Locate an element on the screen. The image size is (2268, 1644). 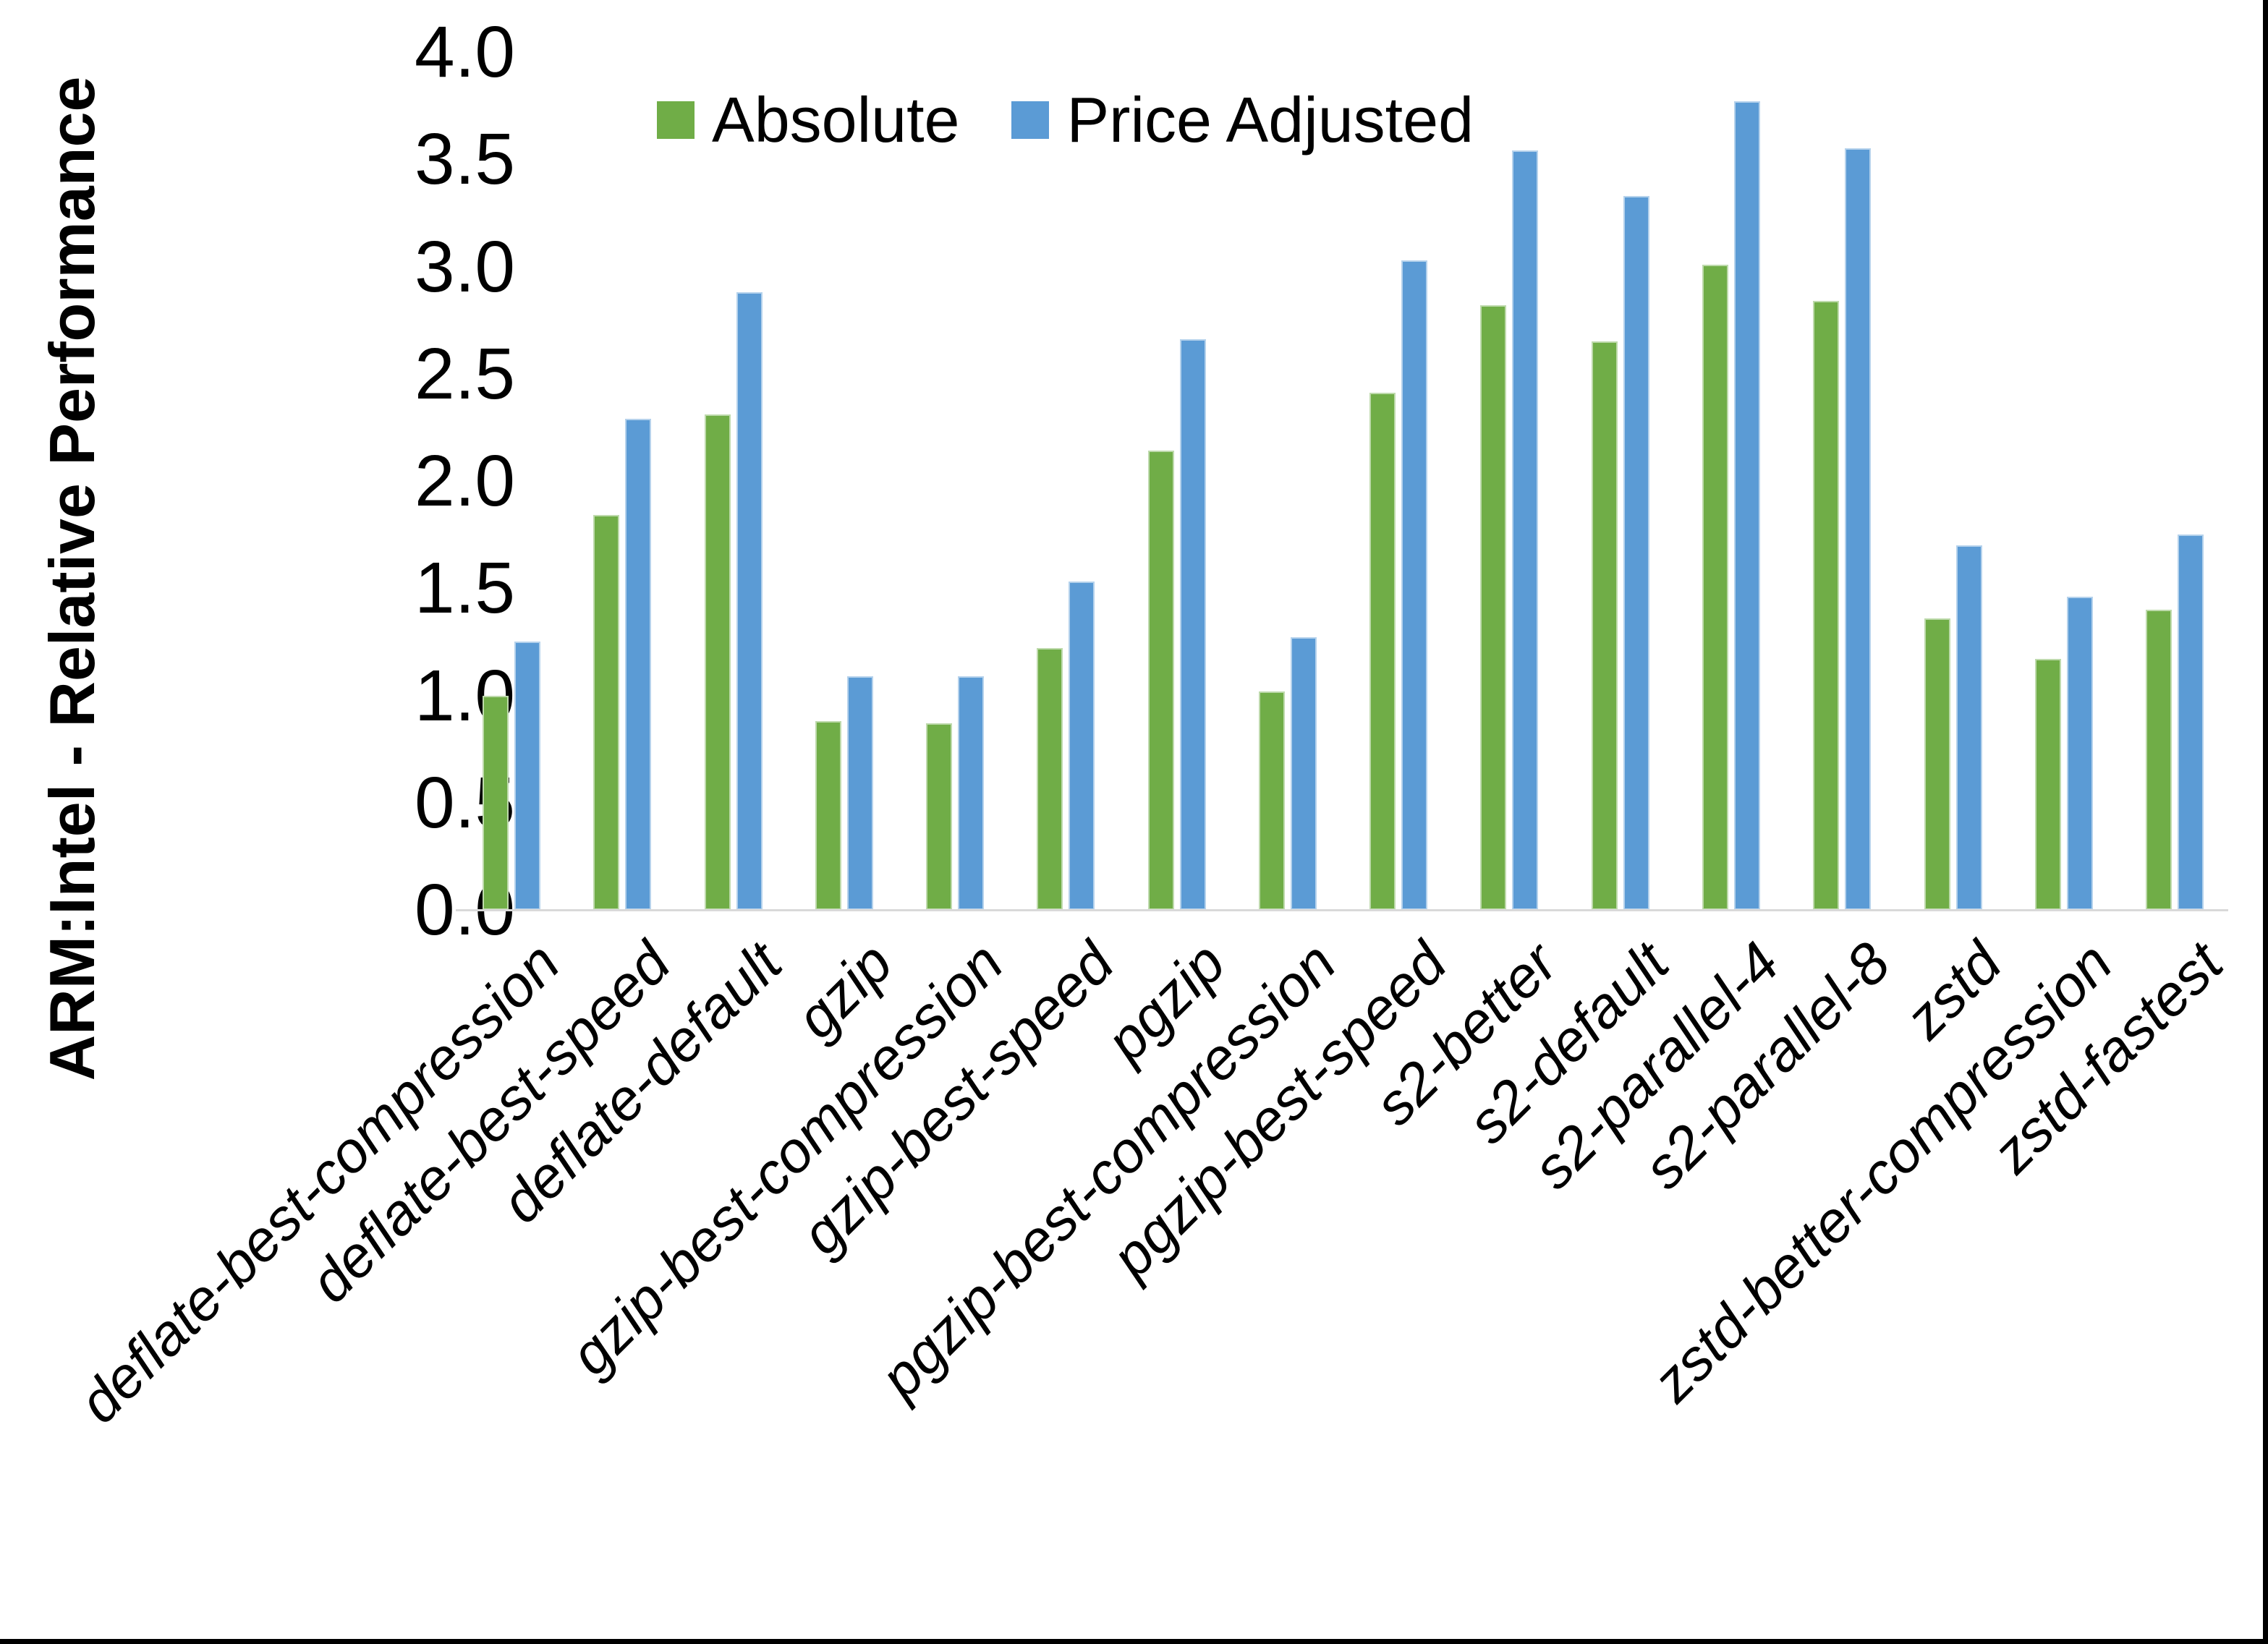
y-tick-label: 2.5 is located at coordinates (464, 373).